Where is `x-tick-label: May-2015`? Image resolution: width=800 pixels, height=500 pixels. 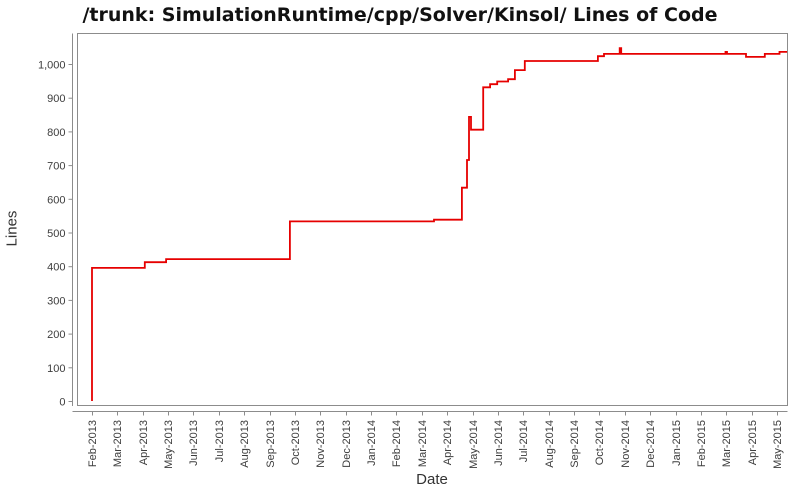
x-tick-label: May-2015 is located at coordinates (778, 444).